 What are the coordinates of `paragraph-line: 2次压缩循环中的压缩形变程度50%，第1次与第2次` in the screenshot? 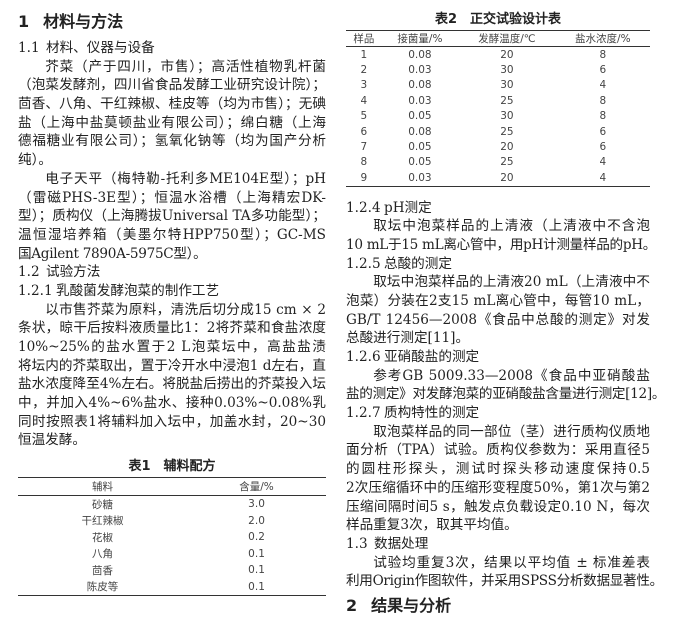 It's located at (498, 487).